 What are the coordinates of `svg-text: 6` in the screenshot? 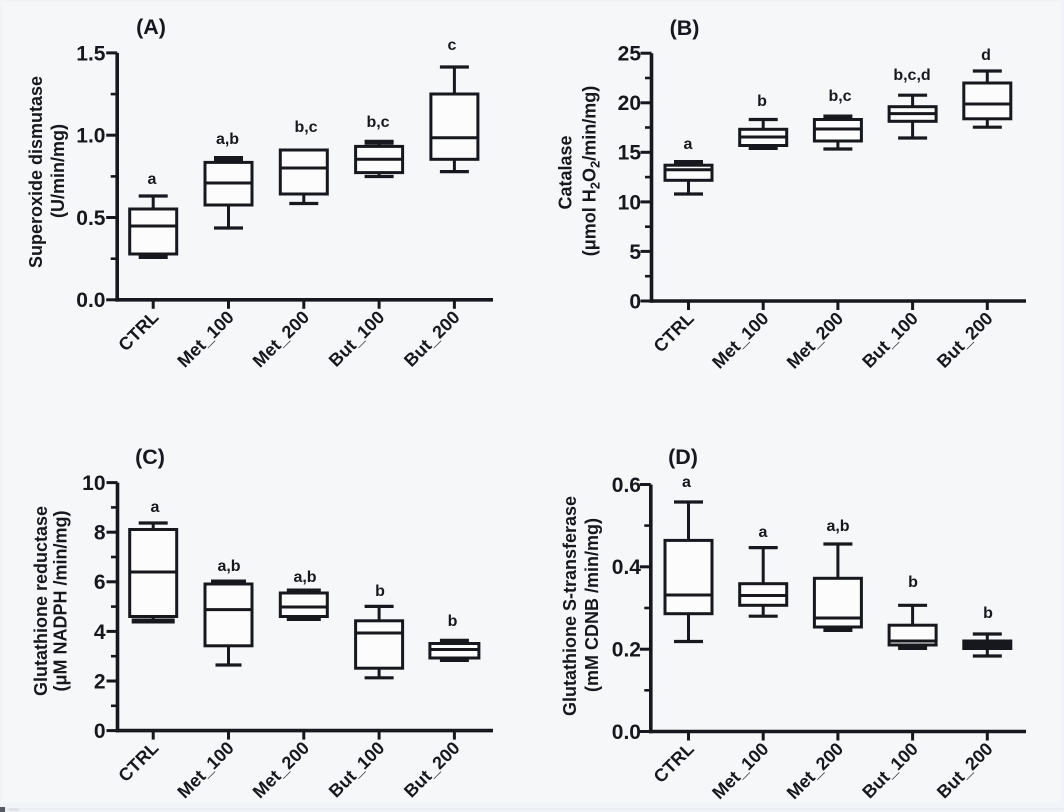 It's located at (100, 582).